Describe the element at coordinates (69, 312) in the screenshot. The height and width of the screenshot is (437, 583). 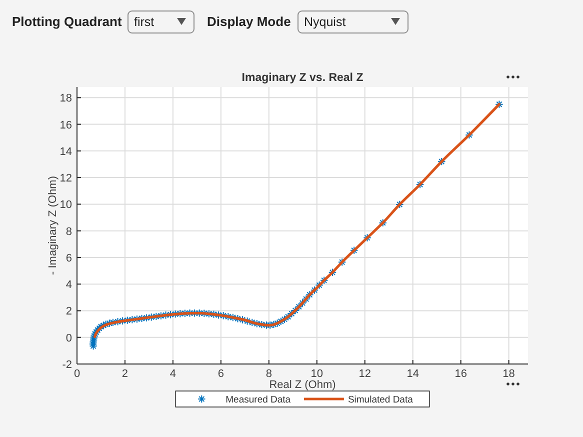
I see `y-tick-label: 2` at that location.